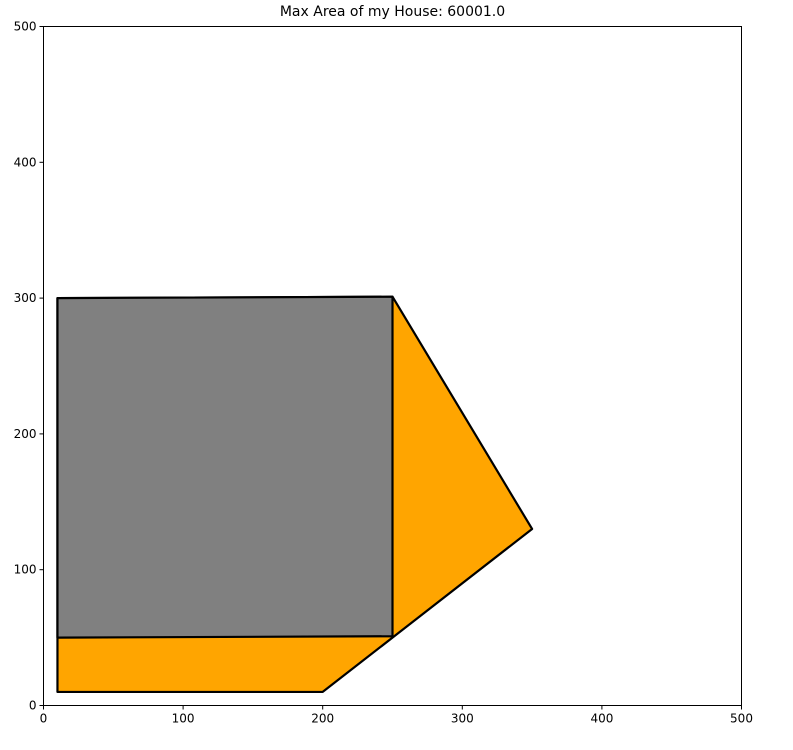  I want to click on x-tick-label: 300, so click(462, 719).